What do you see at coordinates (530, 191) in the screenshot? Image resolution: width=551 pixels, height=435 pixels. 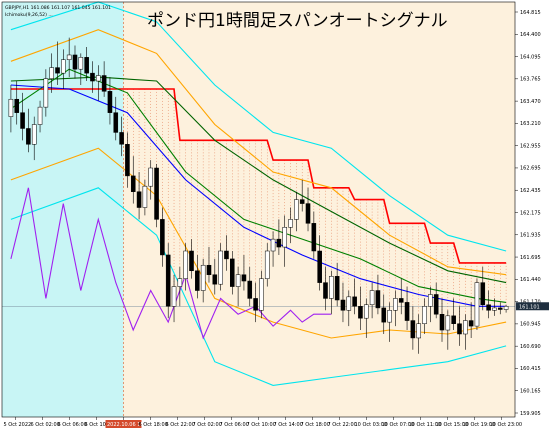 I see `y-tick-label: 162.435` at bounding box center [530, 191].